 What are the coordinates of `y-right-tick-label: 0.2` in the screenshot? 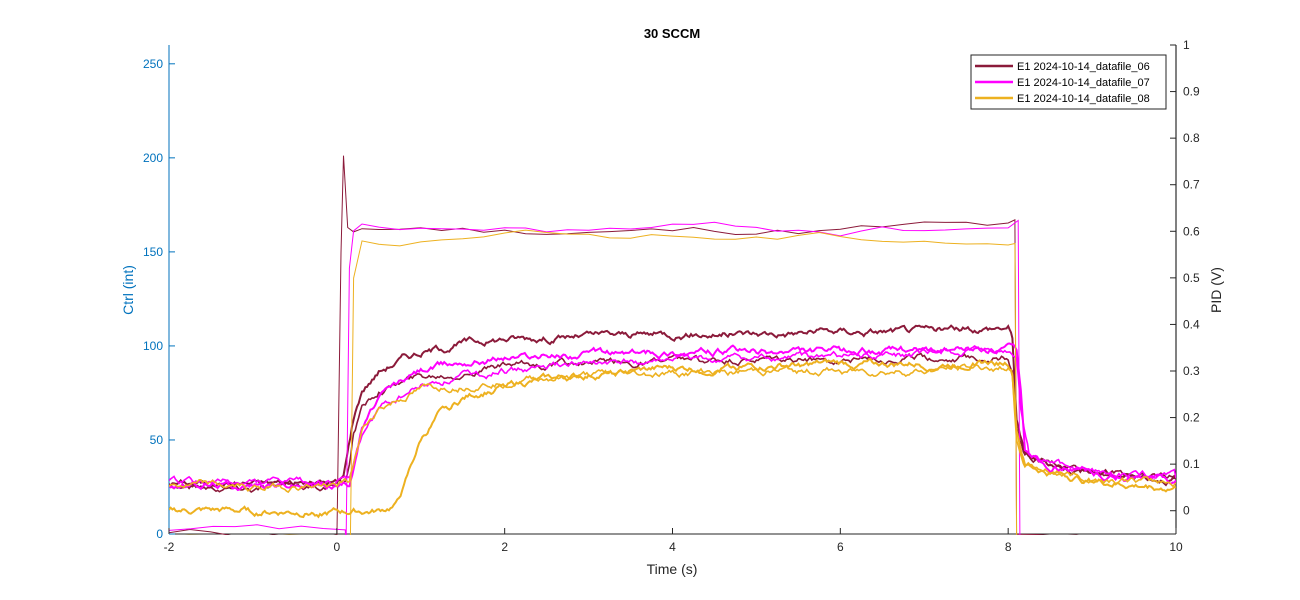 It's located at (1191, 418).